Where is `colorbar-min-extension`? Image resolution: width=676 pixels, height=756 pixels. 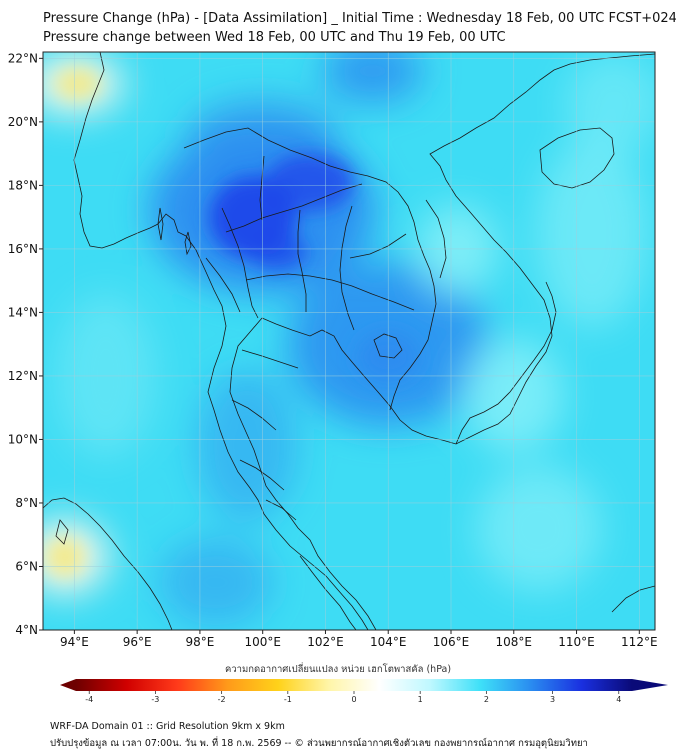
colorbar-min-extension is located at coordinates (68, 685).